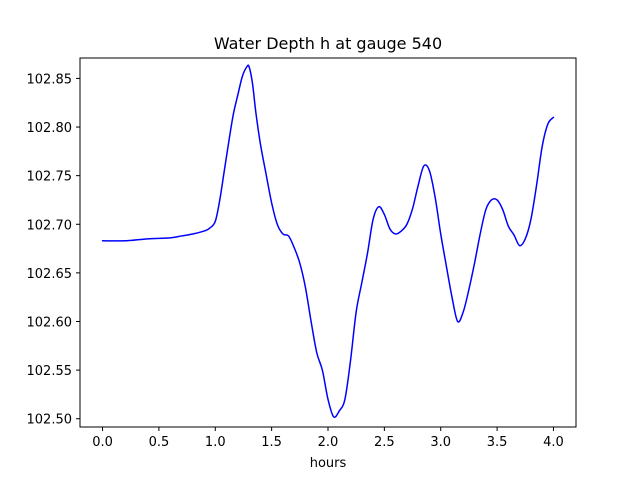 The width and height of the screenshot is (640, 480). Describe the element at coordinates (50, 177) in the screenshot. I see `y-tick-label: 102.75` at that location.